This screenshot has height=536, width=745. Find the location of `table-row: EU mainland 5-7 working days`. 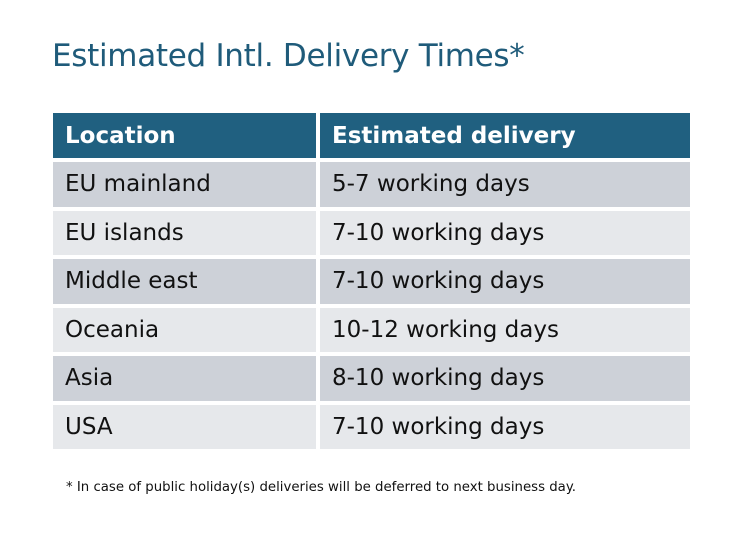

table-row: EU mainland 5-7 working days is located at coordinates (371, 184).